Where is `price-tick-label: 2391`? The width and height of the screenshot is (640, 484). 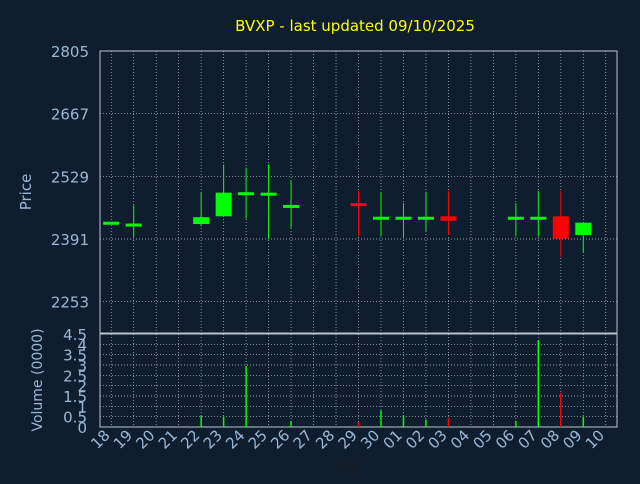 price-tick-label: 2391 is located at coordinates (70, 240).